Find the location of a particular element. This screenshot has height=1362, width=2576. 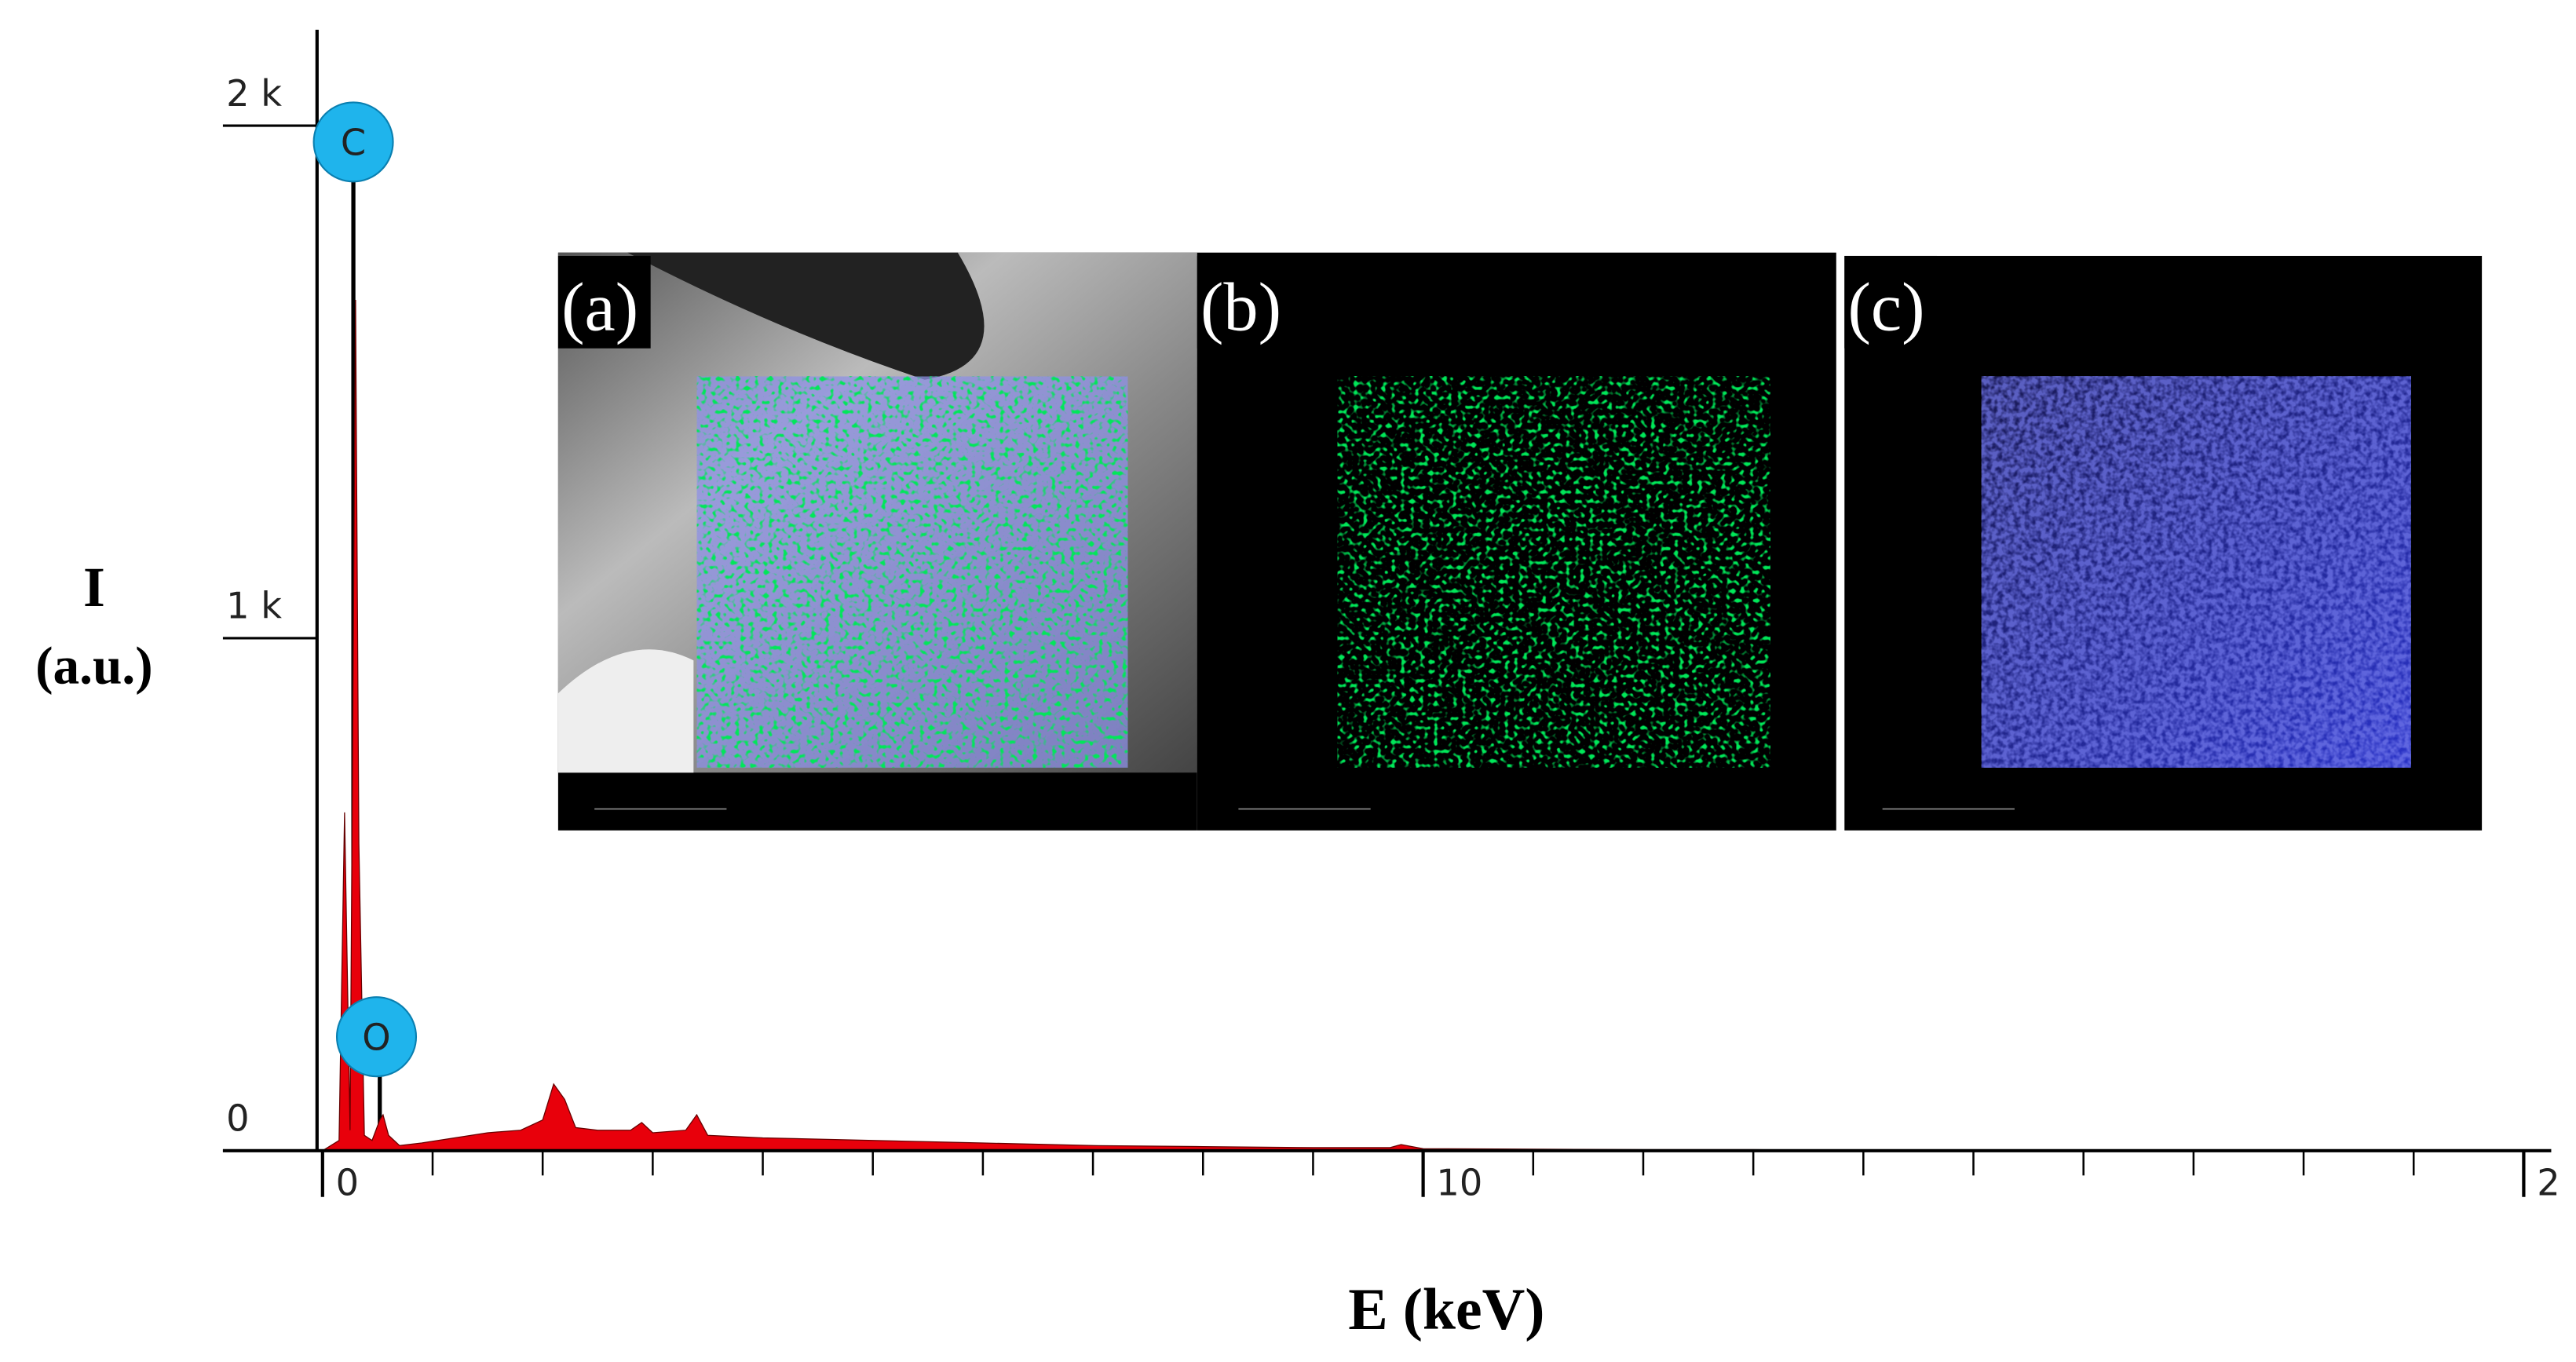

inset-a-dots is located at coordinates (912, 572).